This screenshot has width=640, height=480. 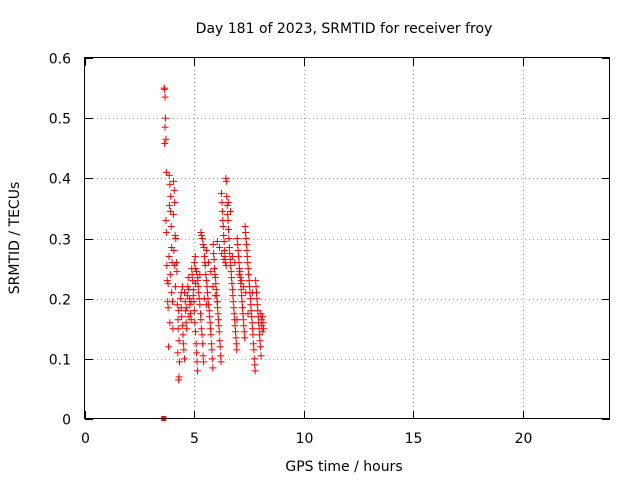 What do you see at coordinates (524, 439) in the screenshot?
I see `x-tick-label: 20` at bounding box center [524, 439].